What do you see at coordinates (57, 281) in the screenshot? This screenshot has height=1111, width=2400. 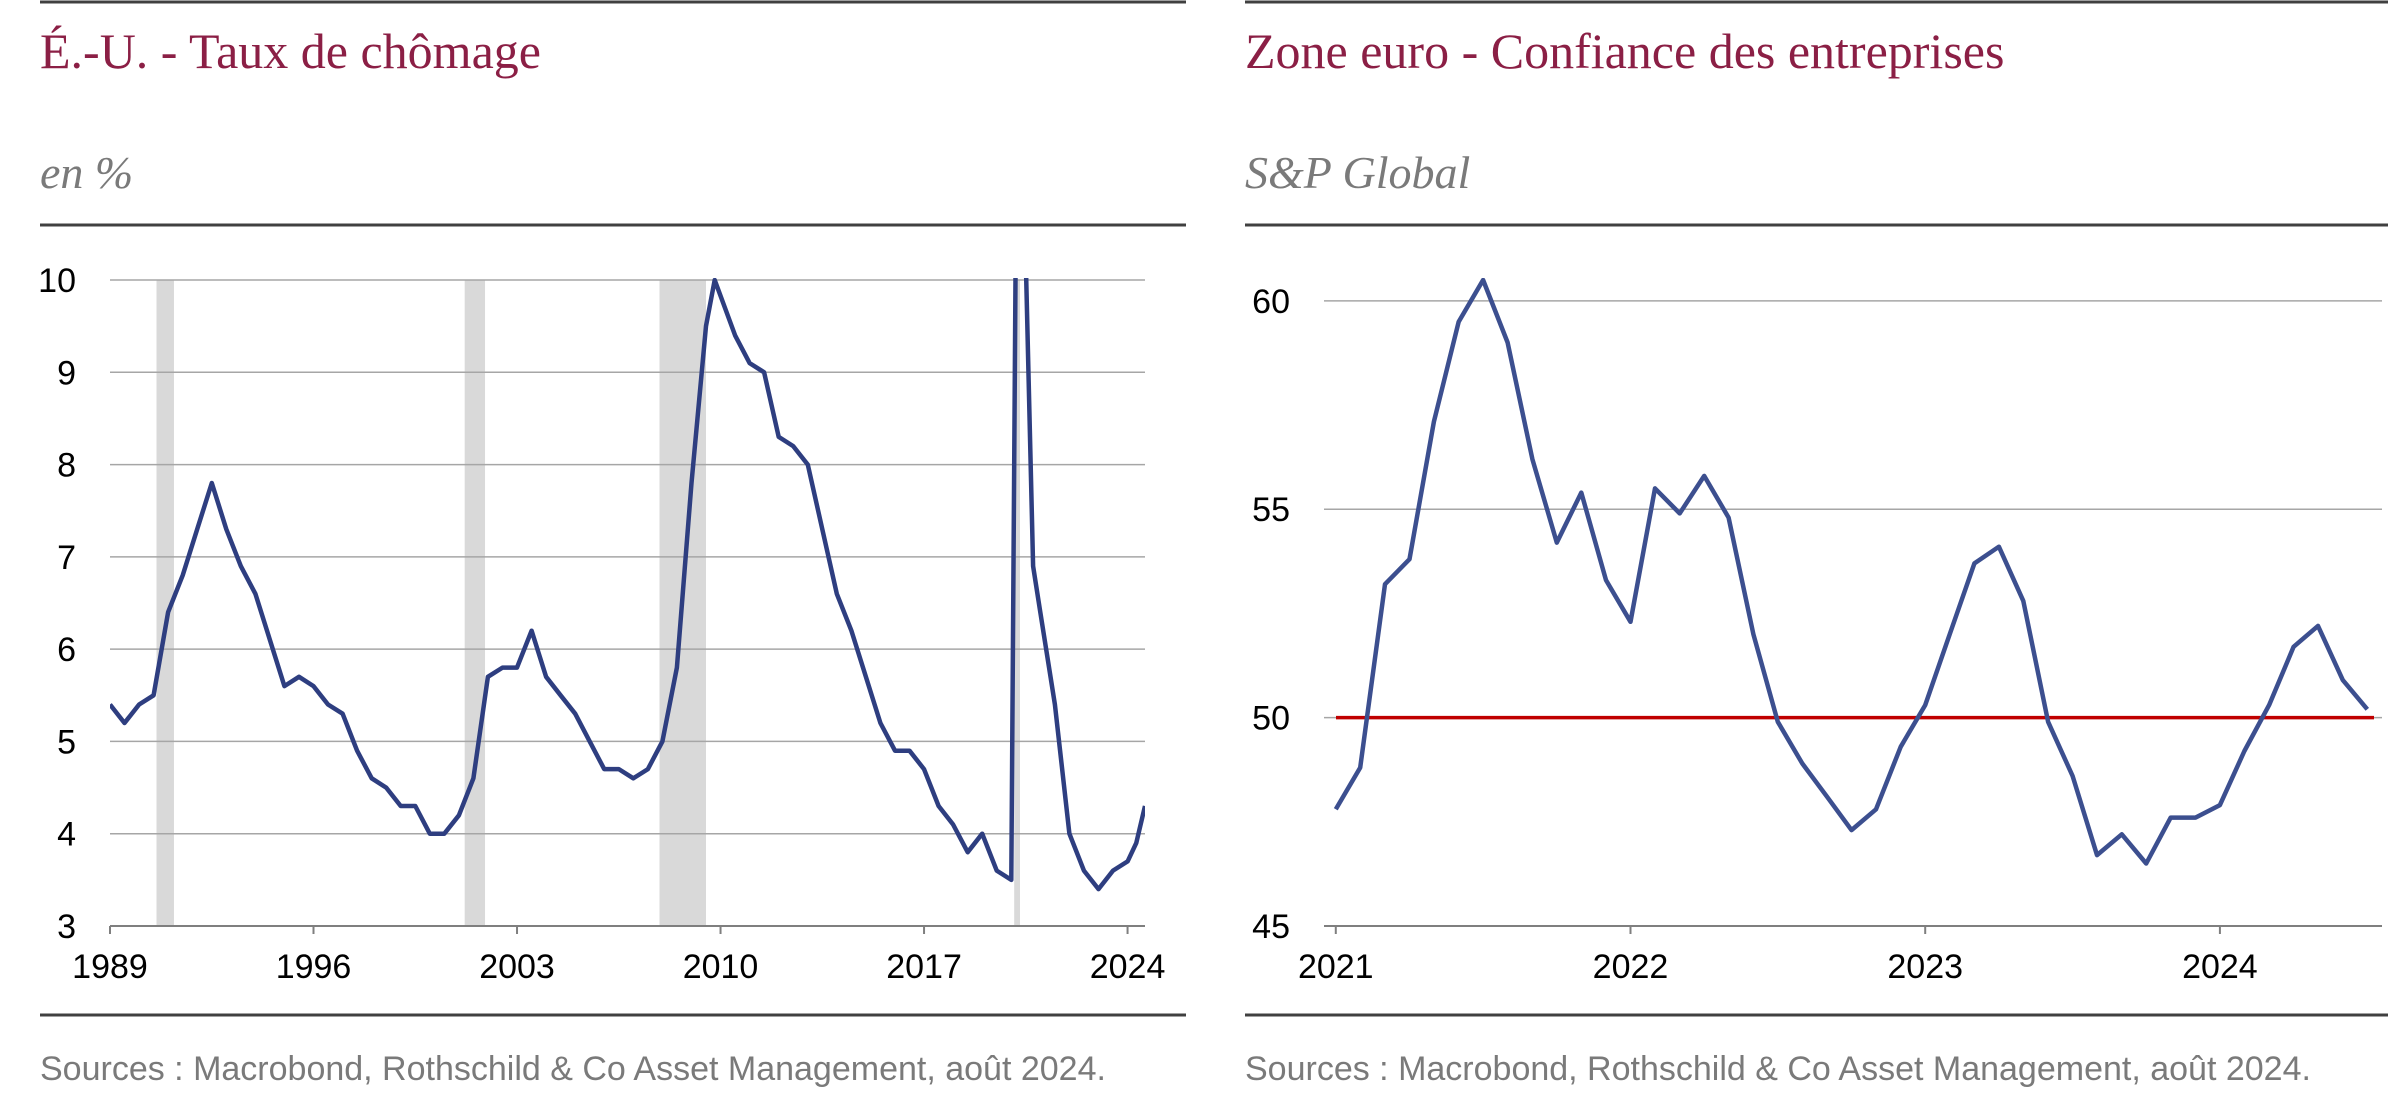 I see `y-tick-label: 10` at bounding box center [57, 281].